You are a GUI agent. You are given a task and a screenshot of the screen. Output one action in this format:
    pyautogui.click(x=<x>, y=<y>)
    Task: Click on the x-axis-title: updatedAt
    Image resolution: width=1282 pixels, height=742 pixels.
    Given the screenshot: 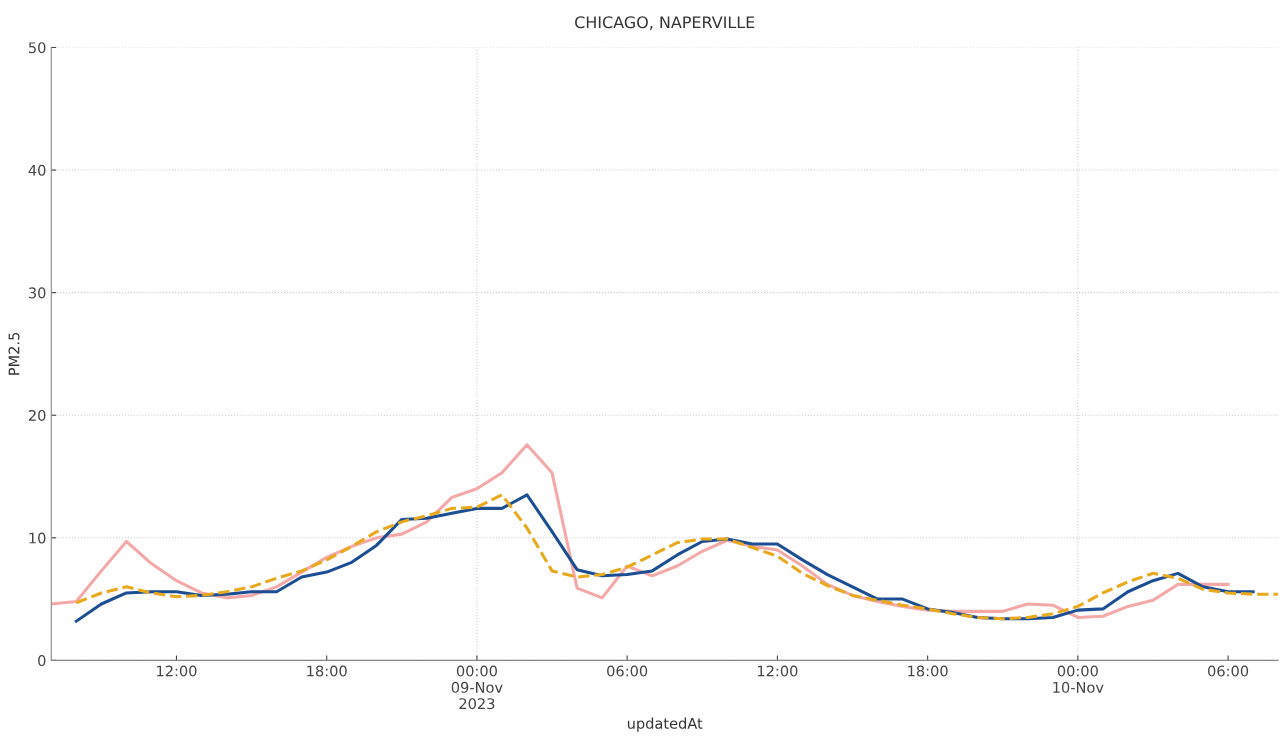 What is the action you would take?
    pyautogui.click(x=665, y=724)
    